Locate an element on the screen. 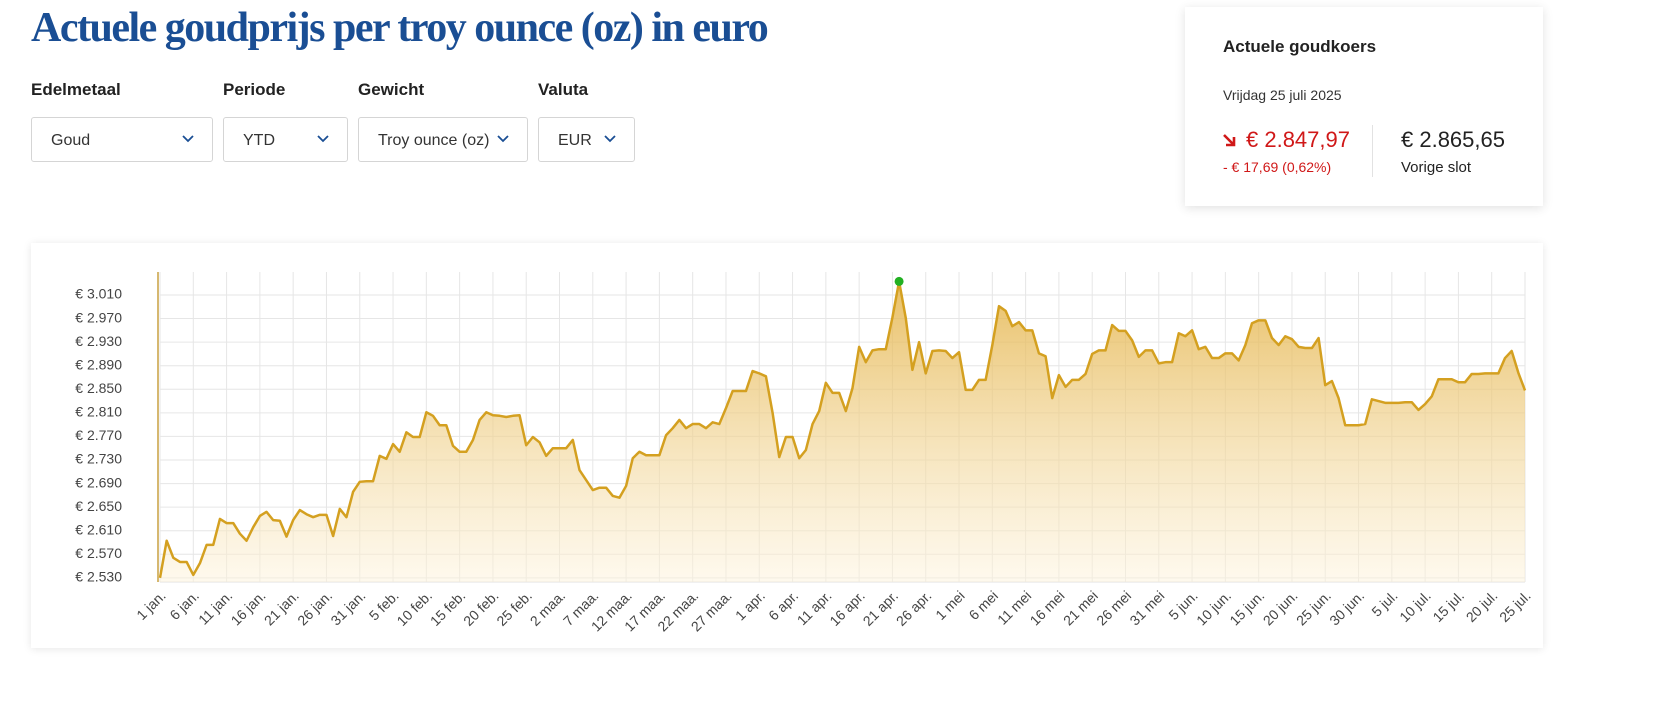 This screenshot has height=720, width=1659. x-tick-label: 30 jun. is located at coordinates (1346, 607).